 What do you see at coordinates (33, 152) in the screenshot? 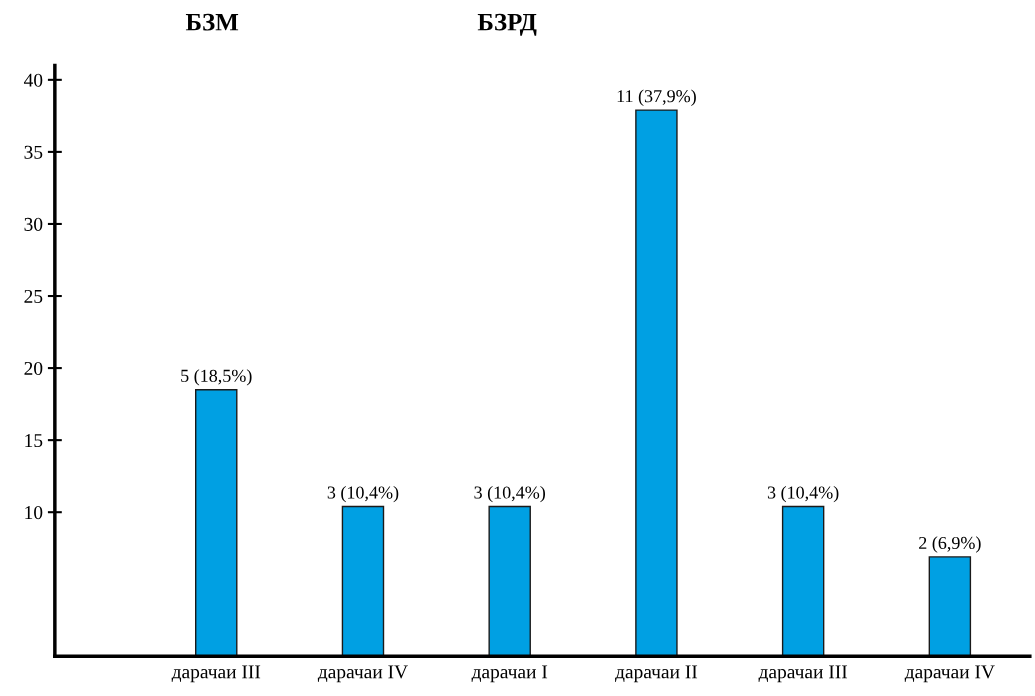
I see `y-tick-label: 35` at bounding box center [33, 152].